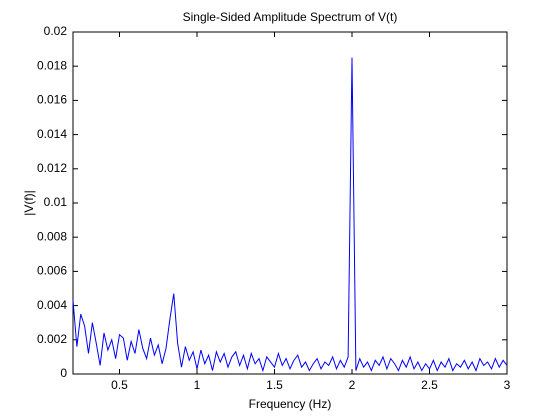  Describe the element at coordinates (29, 203) in the screenshot. I see `y-axis-label: |V(f)|` at that location.